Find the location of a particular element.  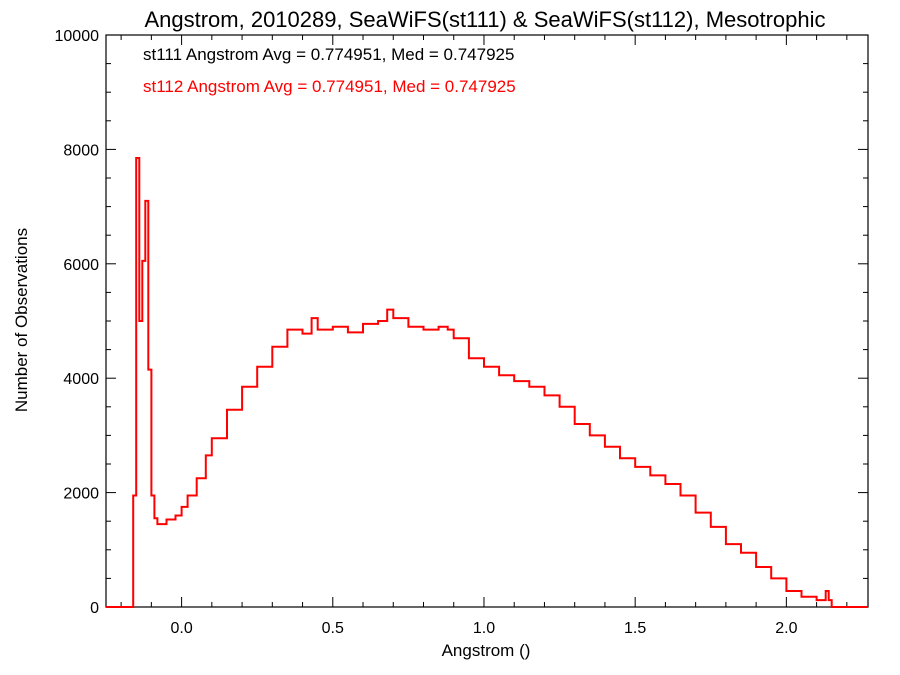

x-tick-label: 0.5 is located at coordinates (333, 628).